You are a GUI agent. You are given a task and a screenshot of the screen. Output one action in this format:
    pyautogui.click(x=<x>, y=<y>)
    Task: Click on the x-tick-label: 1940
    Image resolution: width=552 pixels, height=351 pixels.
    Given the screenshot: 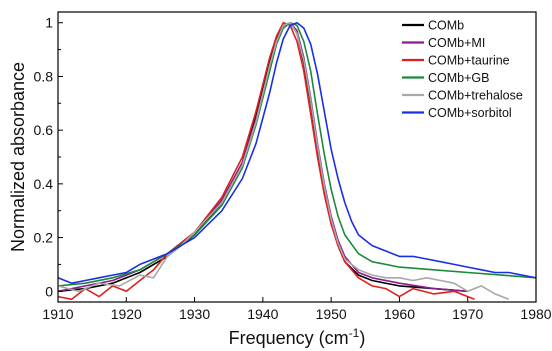 What is the action you would take?
    pyautogui.click(x=262, y=314)
    